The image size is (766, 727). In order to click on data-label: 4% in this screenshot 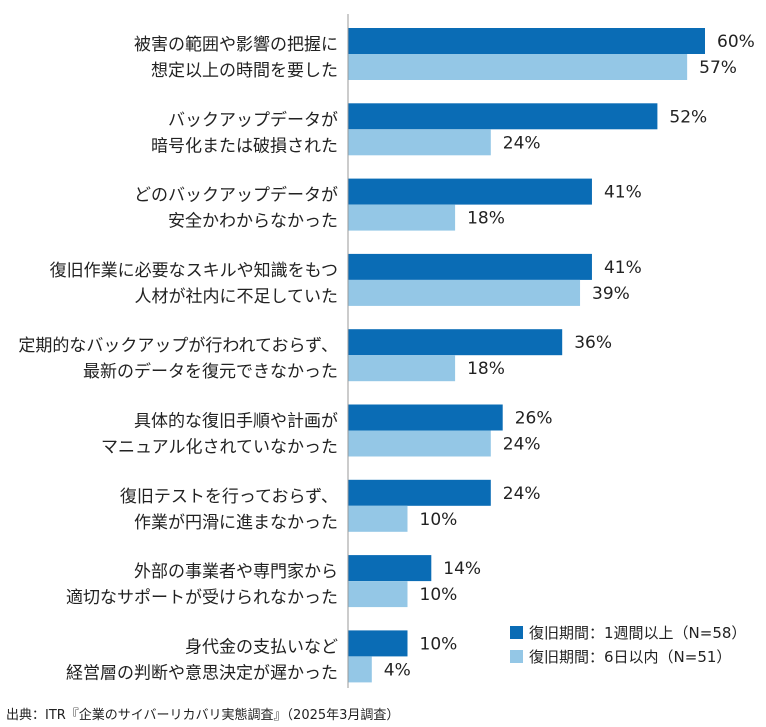, I will do `click(397, 670)`.